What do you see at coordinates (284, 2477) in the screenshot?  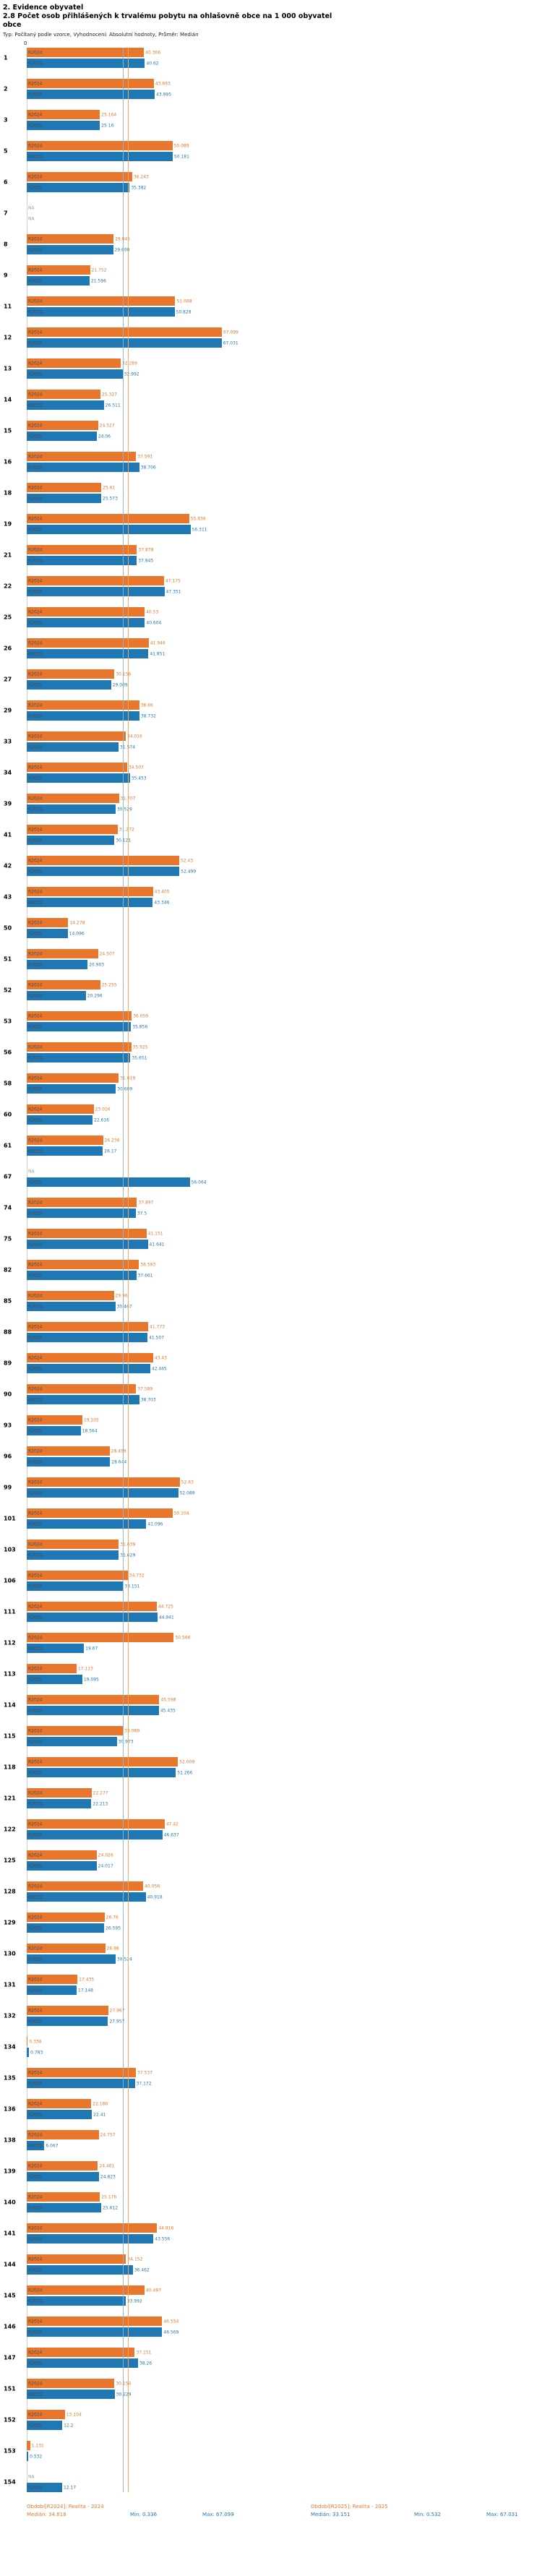 I see `bar-line-r2024: NA` at bounding box center [284, 2477].